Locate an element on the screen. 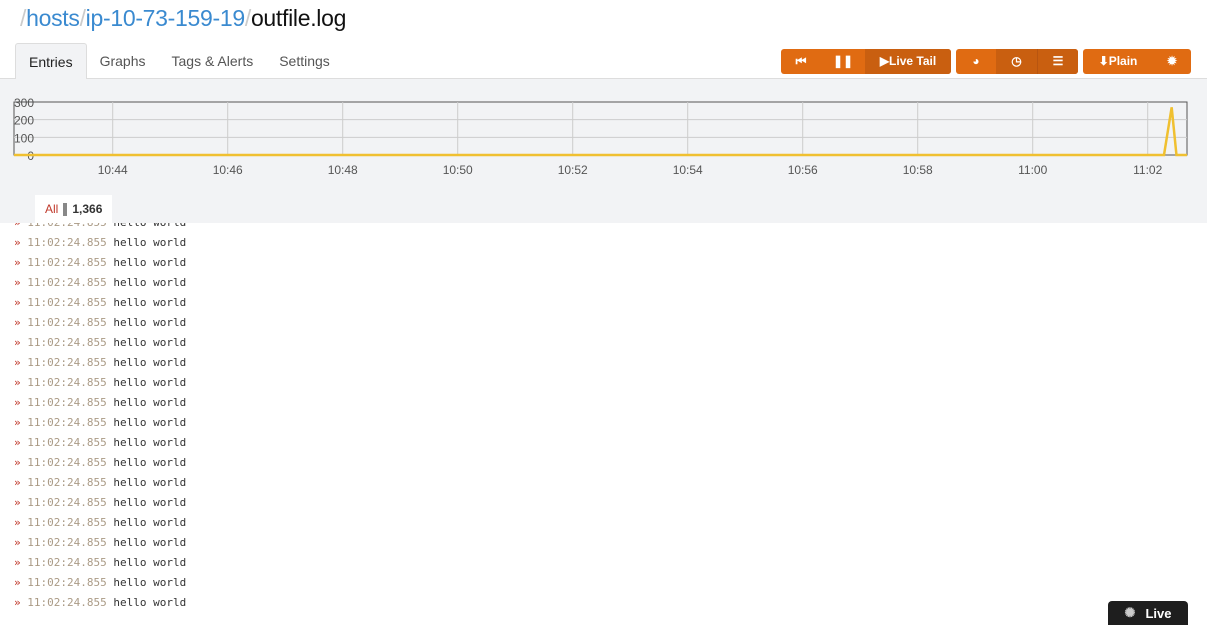 The height and width of the screenshot is (625, 1207). skip-back-icon: ⏮ is located at coordinates (801, 61).